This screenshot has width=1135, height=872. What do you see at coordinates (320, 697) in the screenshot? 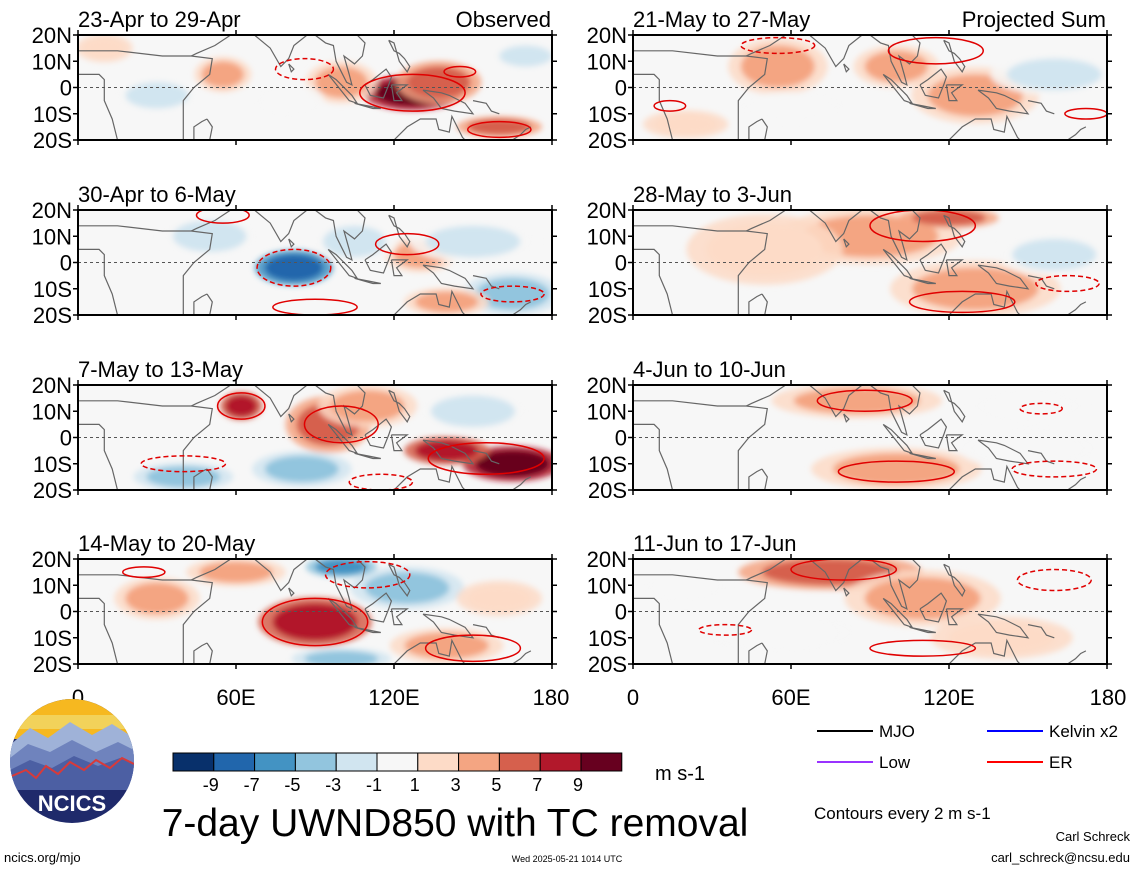
I see `x-axis-left: 0 60E 120E 180` at bounding box center [320, 697].